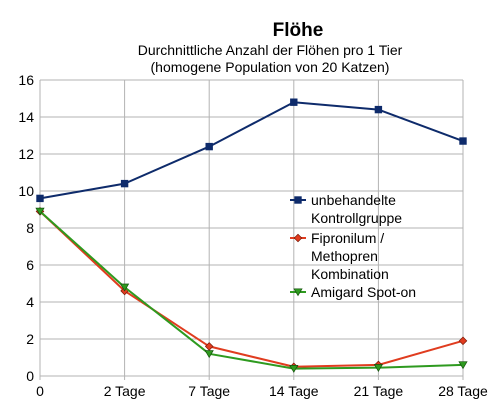  What do you see at coordinates (30, 228) in the screenshot?
I see `y-tick-label: 8` at bounding box center [30, 228].